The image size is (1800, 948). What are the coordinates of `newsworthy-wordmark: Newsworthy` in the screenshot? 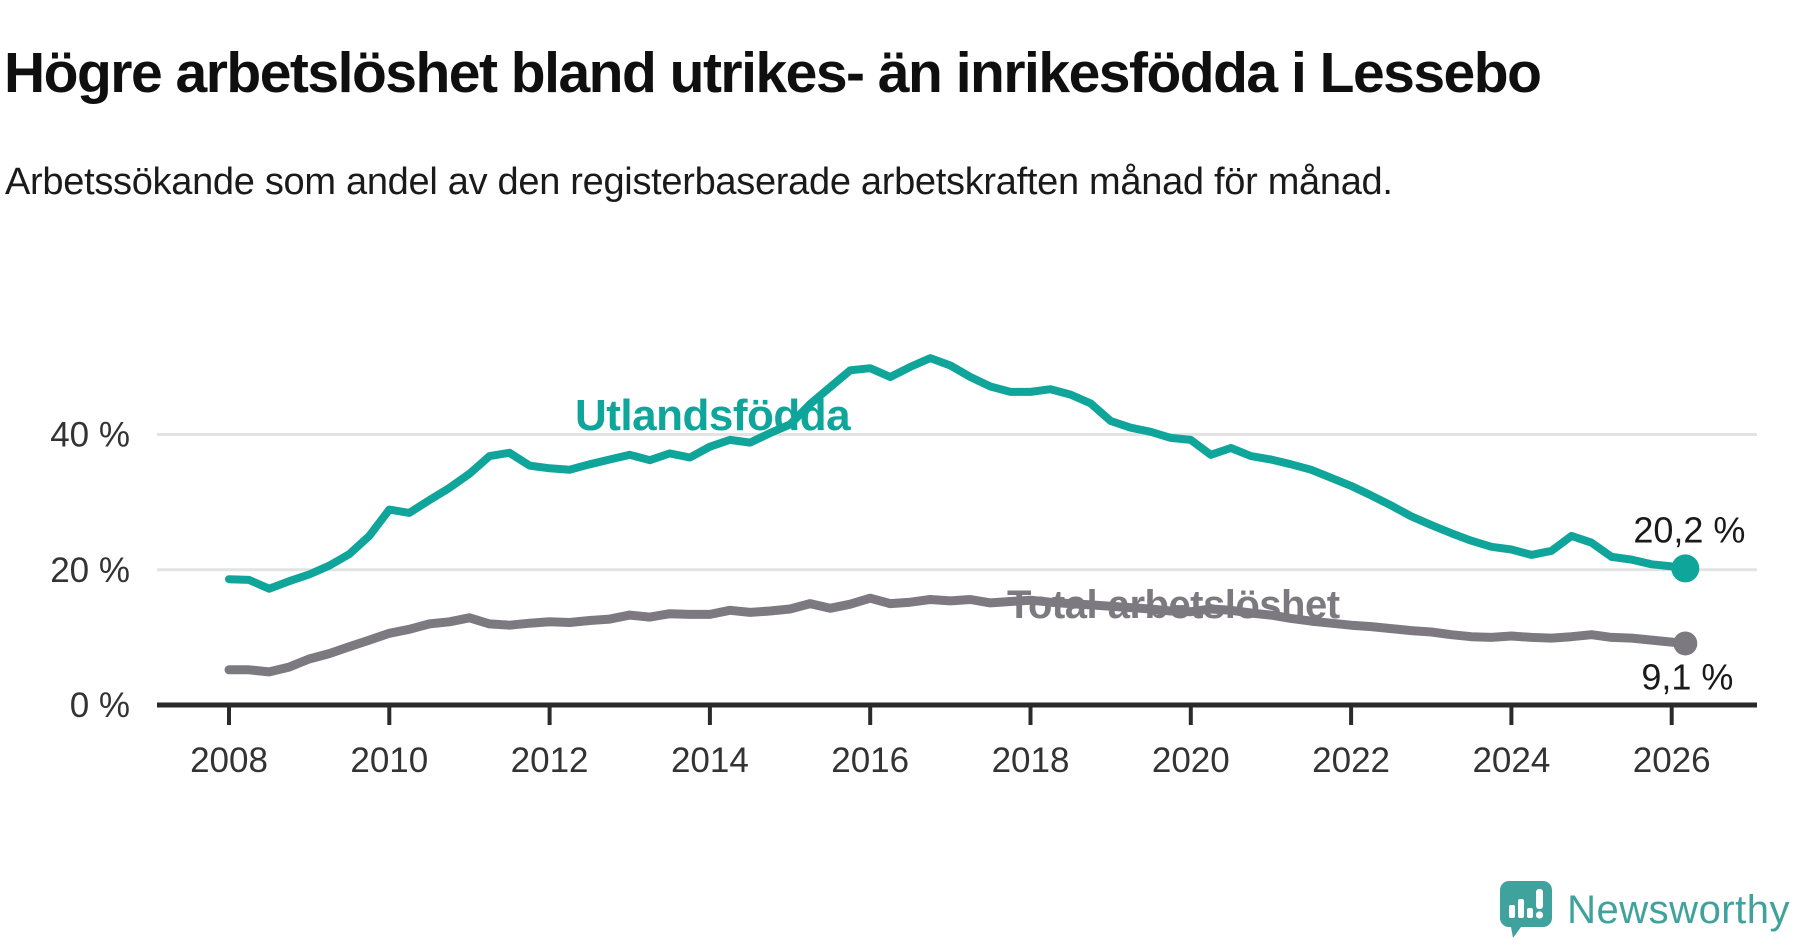 It's located at (1678, 909).